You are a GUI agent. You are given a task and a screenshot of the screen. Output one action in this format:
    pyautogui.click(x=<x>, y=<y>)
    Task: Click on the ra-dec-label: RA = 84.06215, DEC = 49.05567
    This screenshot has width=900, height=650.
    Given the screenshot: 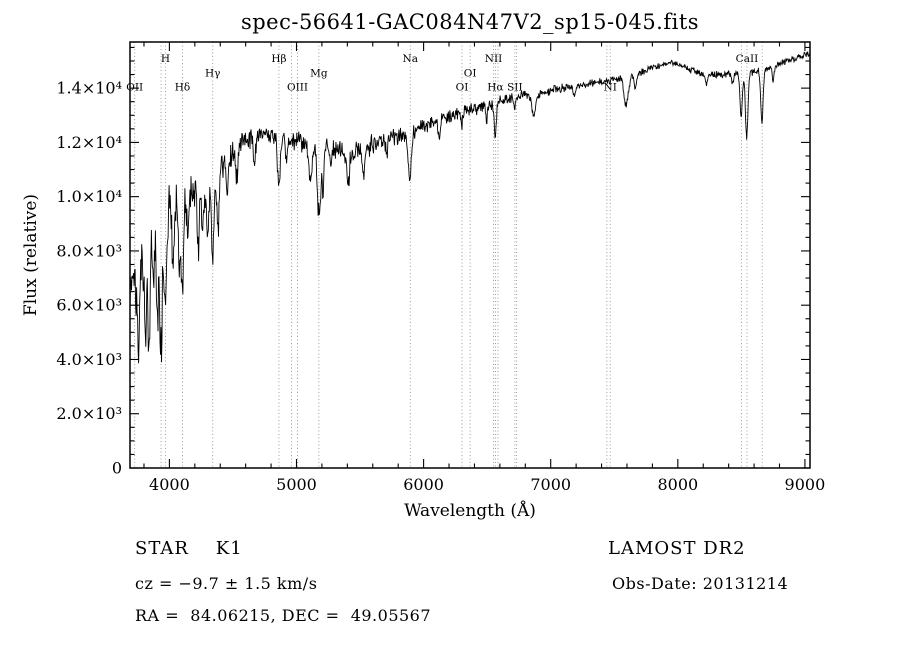 What is the action you would take?
    pyautogui.click(x=283, y=615)
    